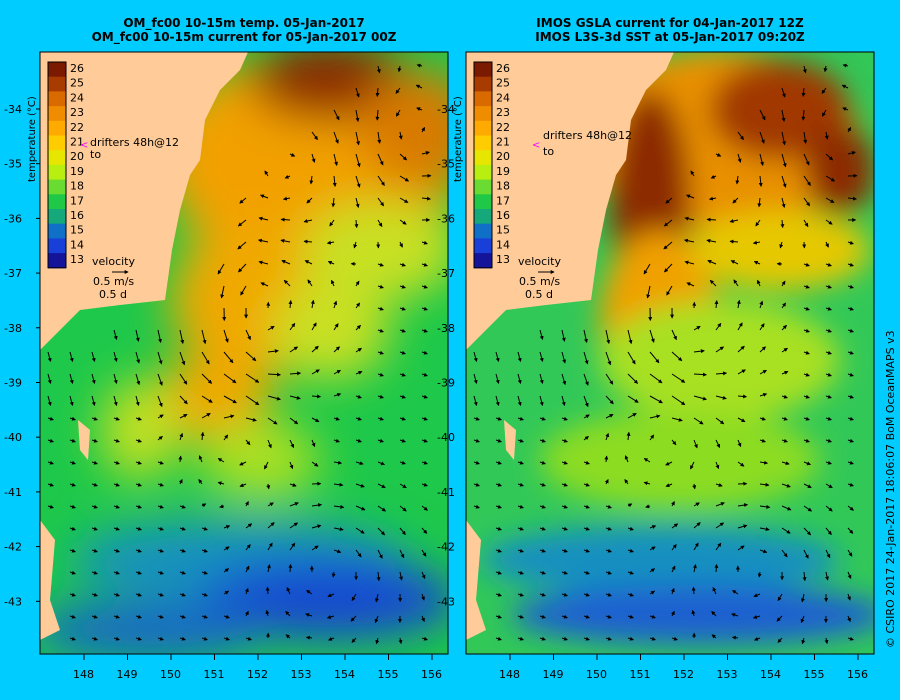 This screenshot has height=700, width=900. I want to click on right-colorbar-tick: 15, so click(503, 230).